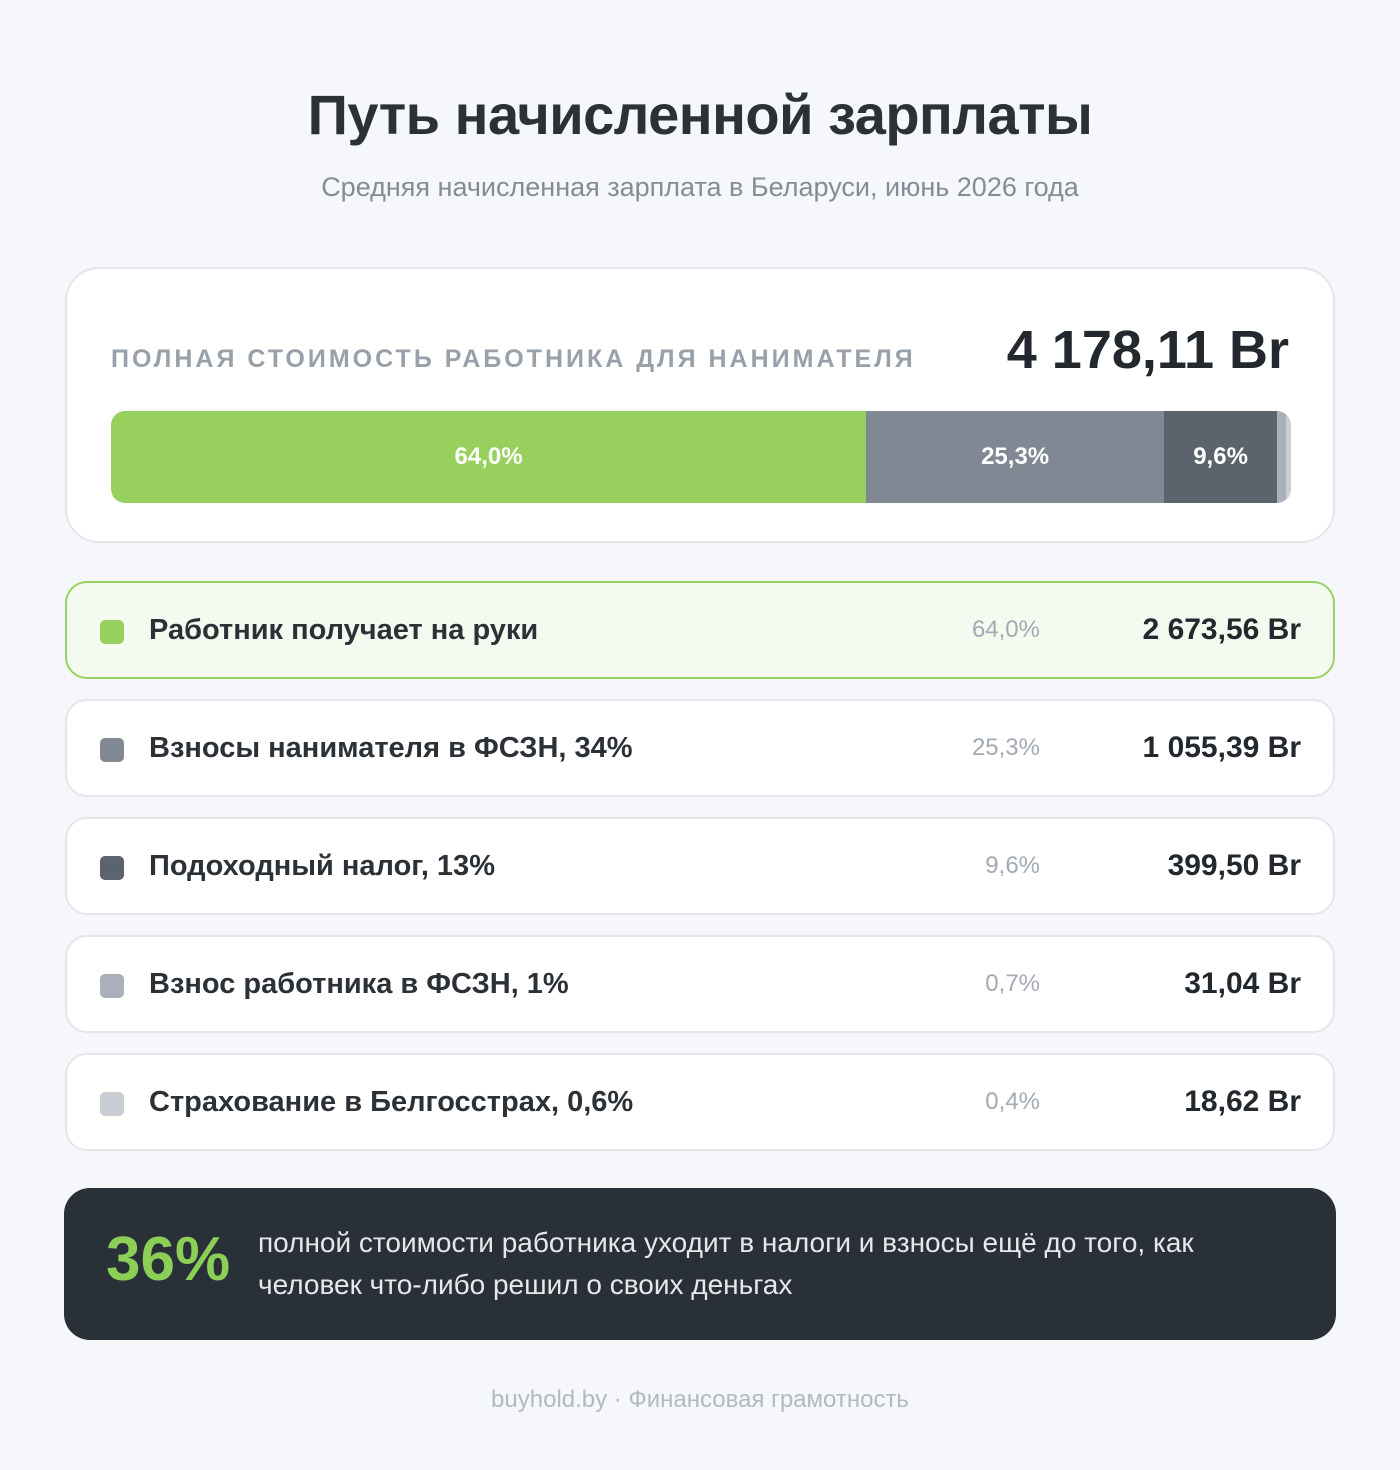  What do you see at coordinates (700, 866) in the screenshot?
I see `breakdown-row-income-tax: Подоходный налог, 13% 9,6% 399,50 Br` at bounding box center [700, 866].